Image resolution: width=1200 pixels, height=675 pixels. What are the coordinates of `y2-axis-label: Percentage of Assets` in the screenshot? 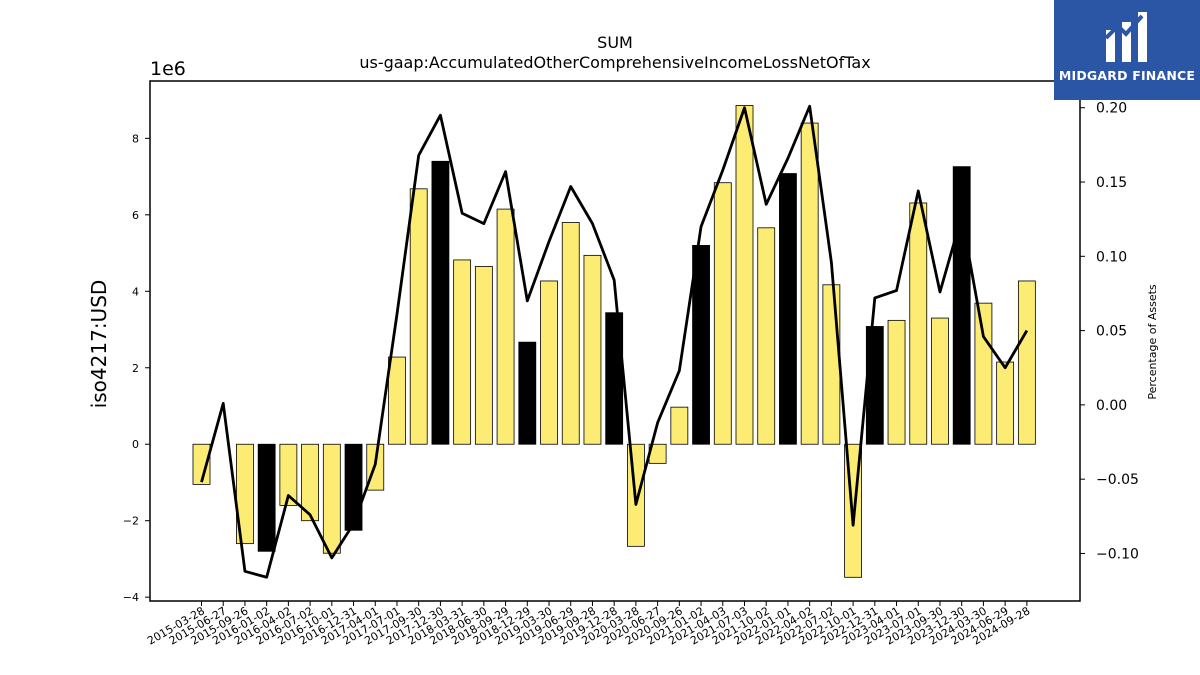 It's located at (1152, 342).